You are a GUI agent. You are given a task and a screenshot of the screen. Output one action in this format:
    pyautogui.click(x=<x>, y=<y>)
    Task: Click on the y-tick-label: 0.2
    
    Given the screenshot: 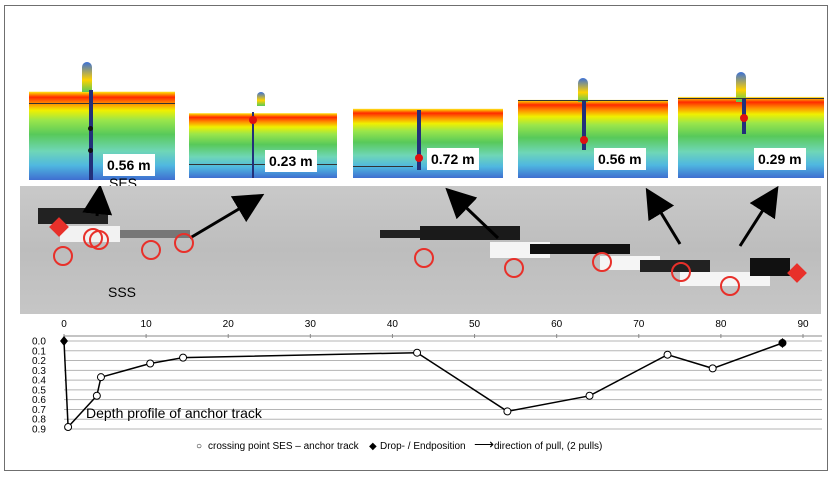 What is the action you would take?
    pyautogui.click(x=39, y=361)
    